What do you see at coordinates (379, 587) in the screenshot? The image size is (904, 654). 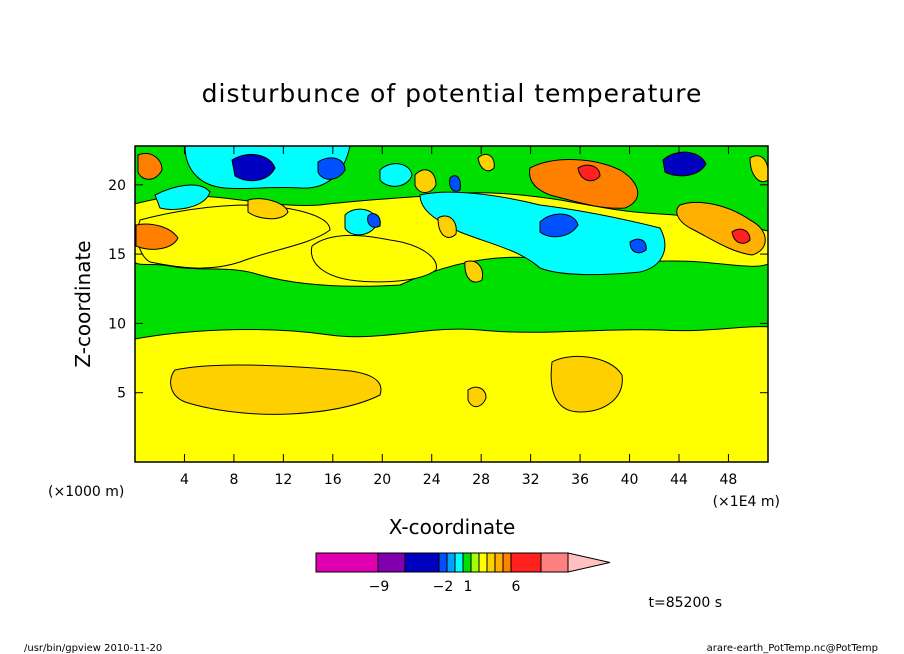 I see `colorbar-tick-label: −9` at bounding box center [379, 587].